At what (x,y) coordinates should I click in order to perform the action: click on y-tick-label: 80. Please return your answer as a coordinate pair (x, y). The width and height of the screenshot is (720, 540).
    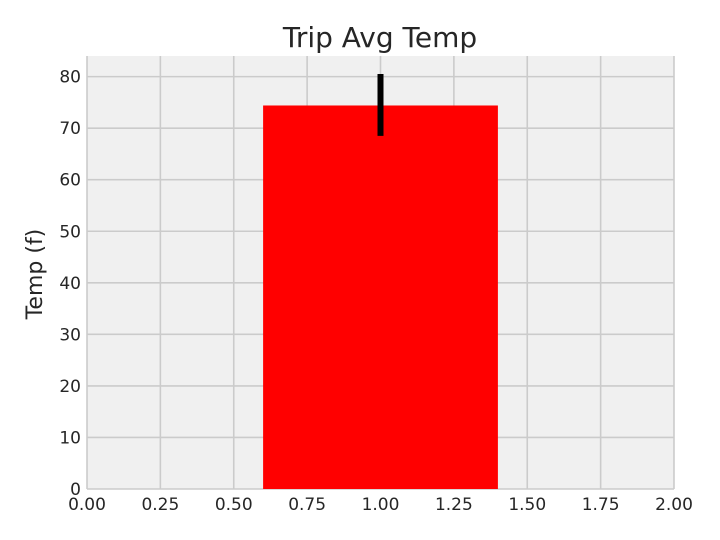
    Looking at the image, I should click on (70, 78).